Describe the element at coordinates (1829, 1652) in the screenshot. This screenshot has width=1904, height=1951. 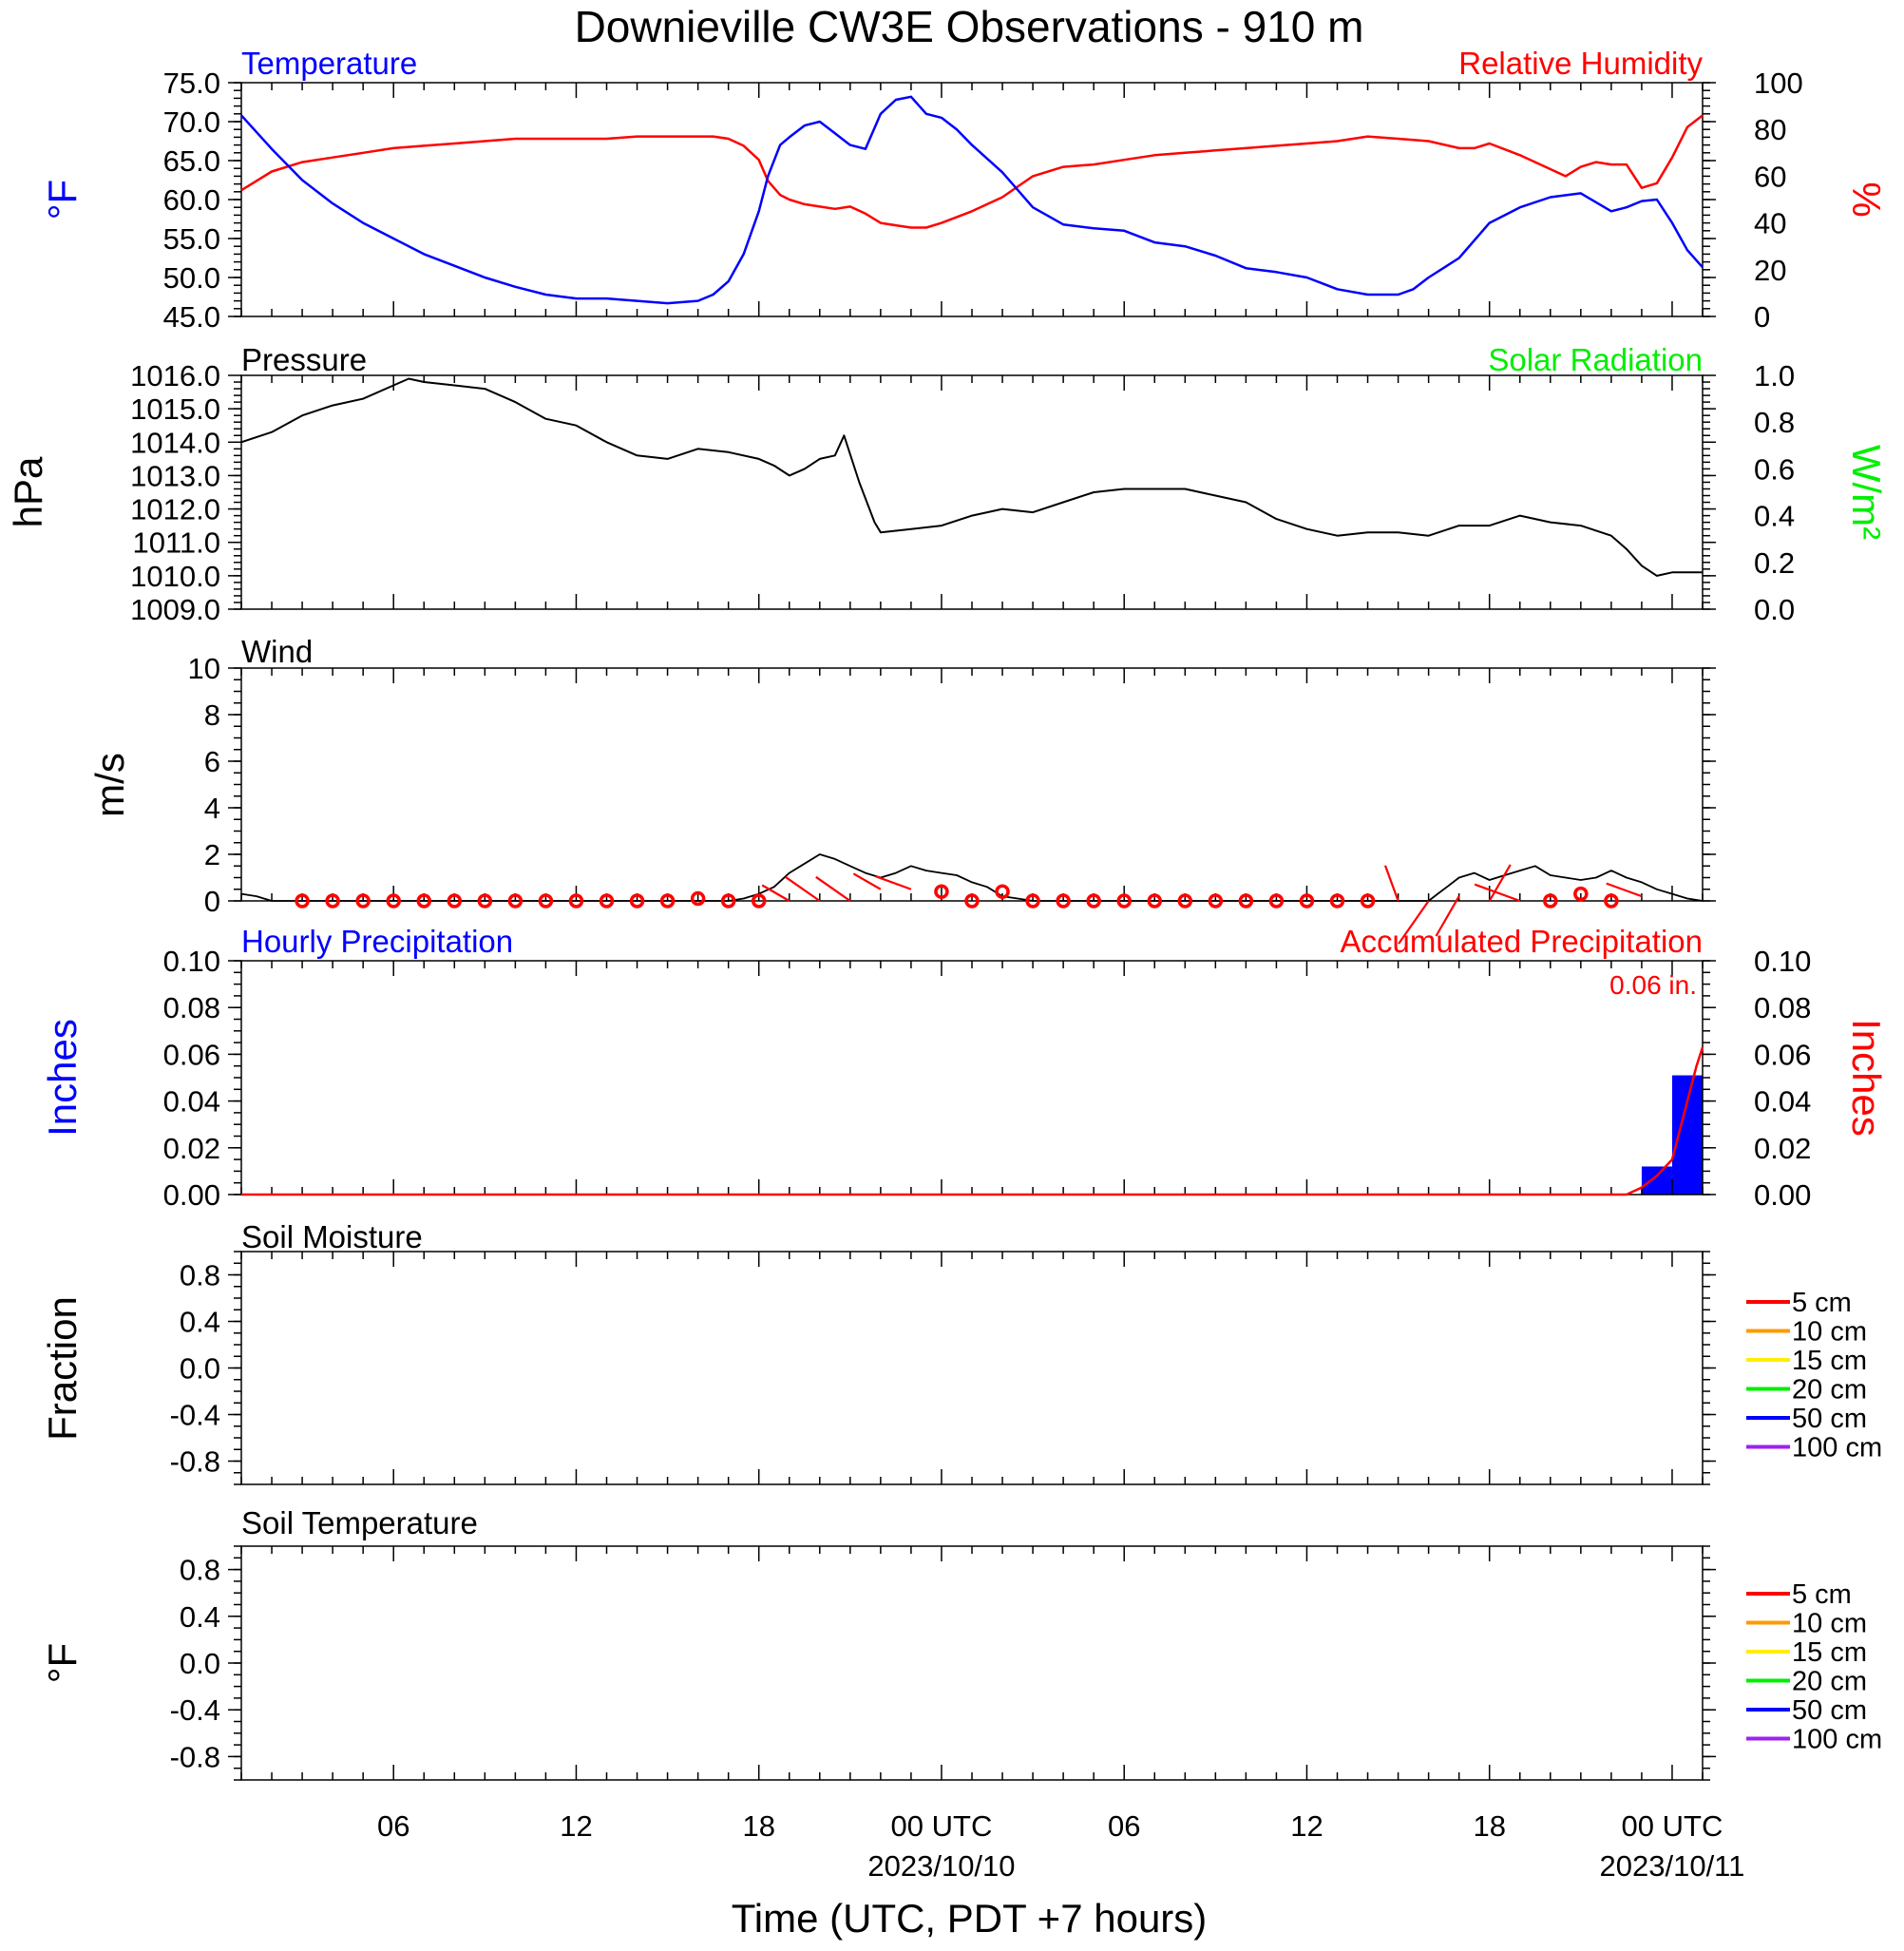
I see `legend-label: 15 cm` at that location.